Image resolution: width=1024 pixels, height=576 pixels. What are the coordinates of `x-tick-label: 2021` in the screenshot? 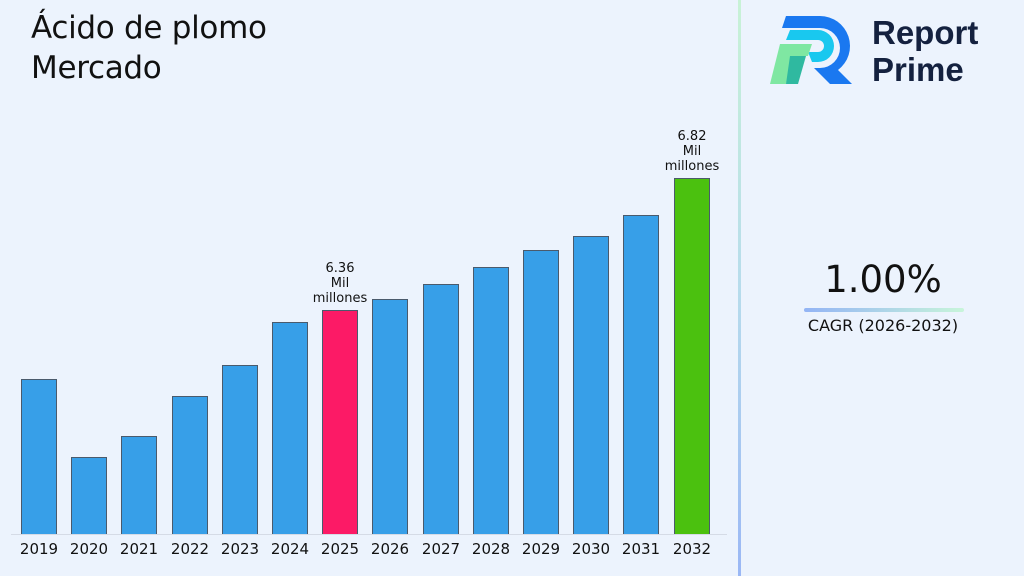 It's located at (139, 549).